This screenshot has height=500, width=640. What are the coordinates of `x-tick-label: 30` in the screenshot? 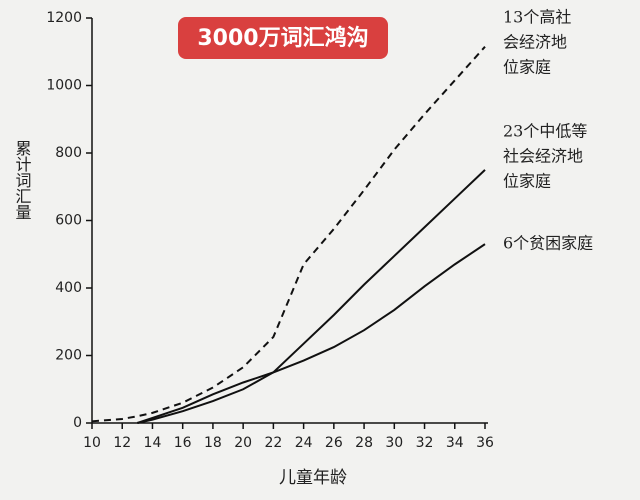 It's located at (394, 443).